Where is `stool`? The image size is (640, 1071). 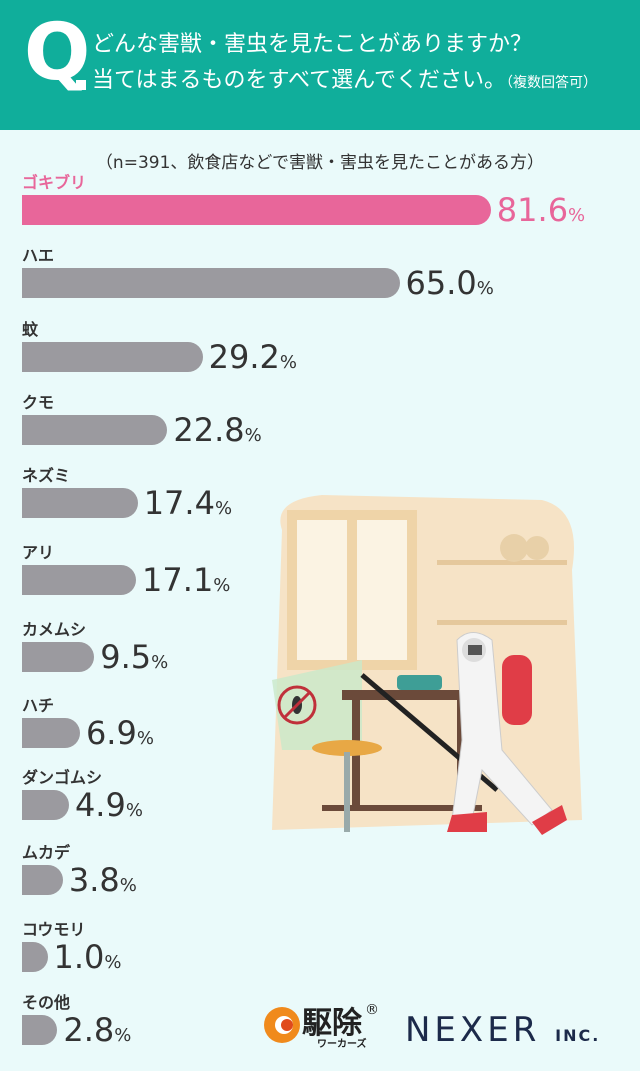
stool is located at coordinates (347, 748).